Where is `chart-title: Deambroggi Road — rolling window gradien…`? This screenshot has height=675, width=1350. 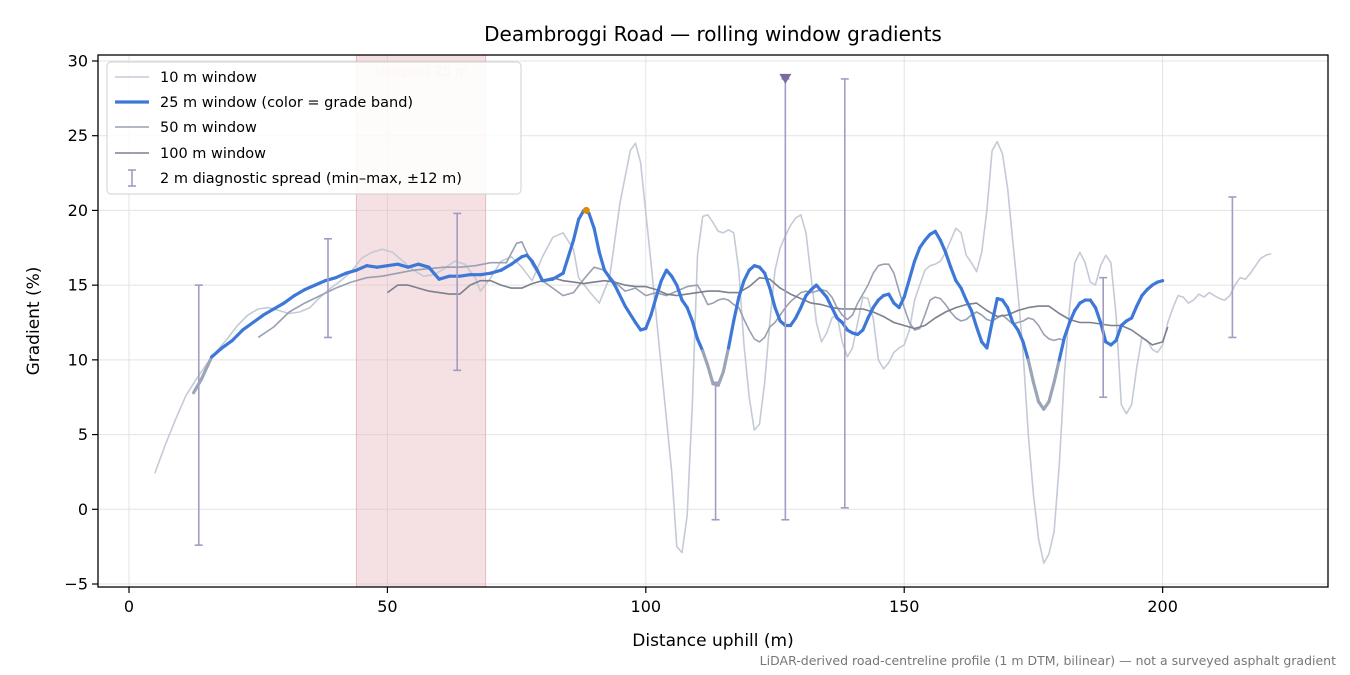
chart-title: Deambroggi Road — rolling window gradien… is located at coordinates (713, 34).